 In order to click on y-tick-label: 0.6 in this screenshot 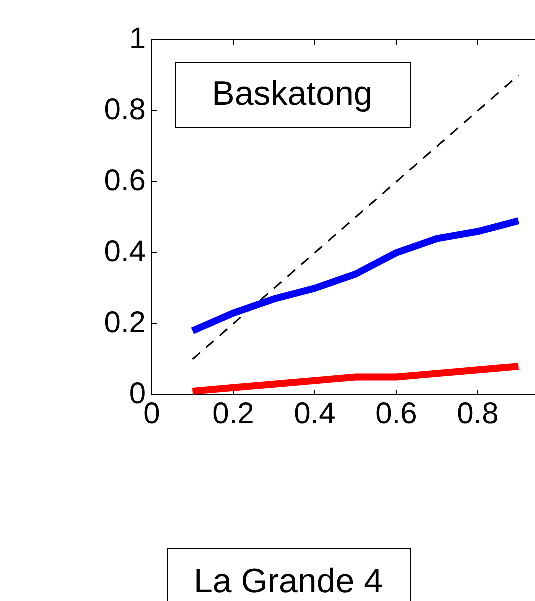, I will do `click(125, 181)`.